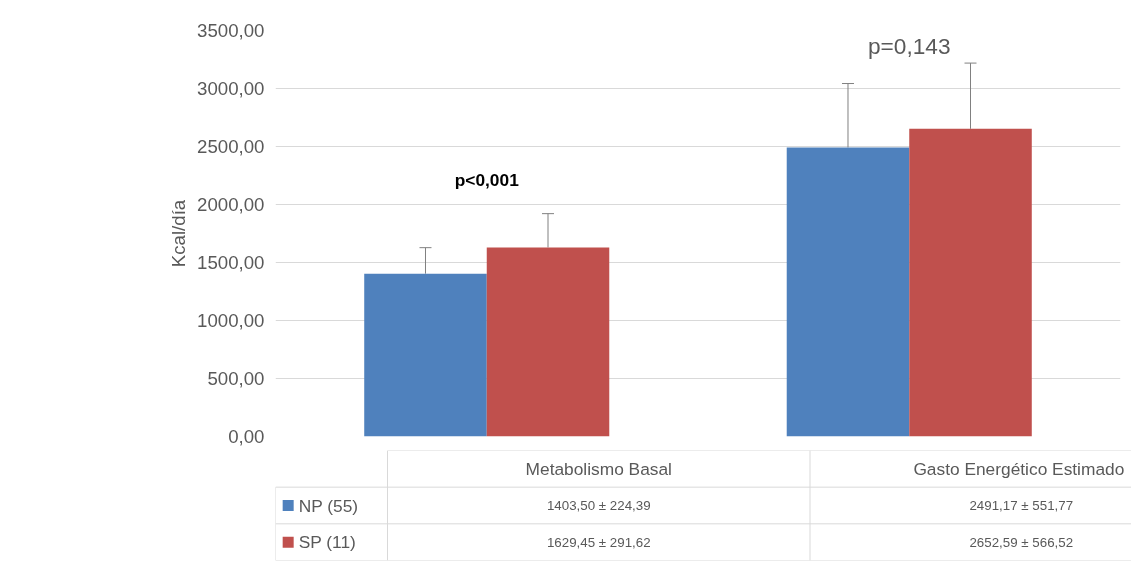 This screenshot has height=565, width=1131. Describe the element at coordinates (231, 204) in the screenshot. I see `y-tick-label: 2000,00` at that location.